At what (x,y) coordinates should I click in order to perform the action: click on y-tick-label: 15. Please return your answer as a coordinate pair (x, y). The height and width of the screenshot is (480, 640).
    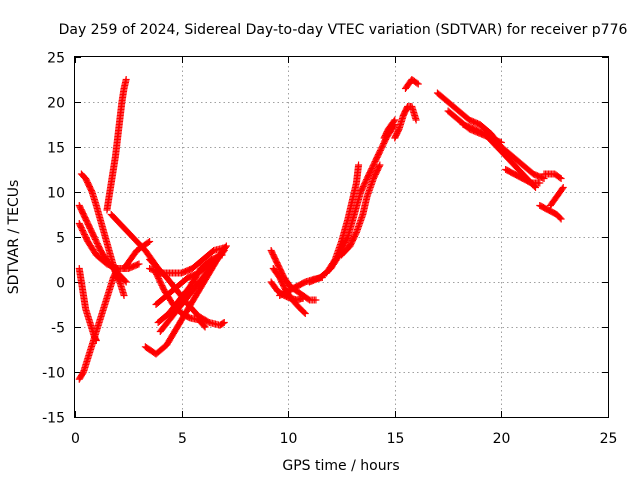
    Looking at the image, I should click on (56, 149).